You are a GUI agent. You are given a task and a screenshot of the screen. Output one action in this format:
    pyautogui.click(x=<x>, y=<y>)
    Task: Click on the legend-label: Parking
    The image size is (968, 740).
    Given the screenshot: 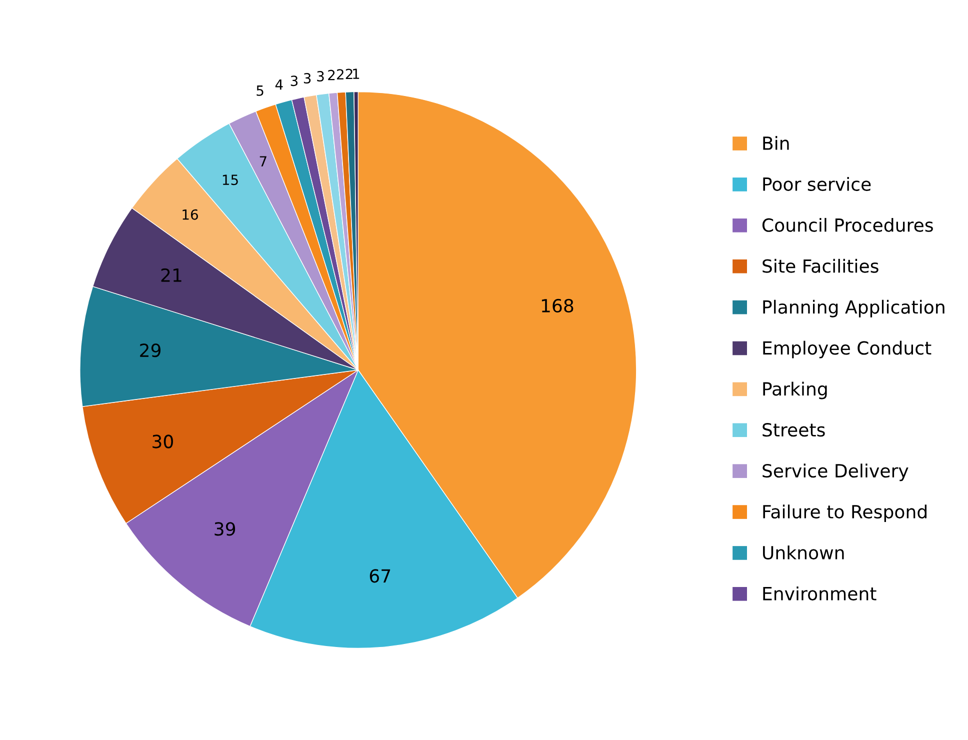 What is the action you would take?
    pyautogui.click(x=795, y=391)
    